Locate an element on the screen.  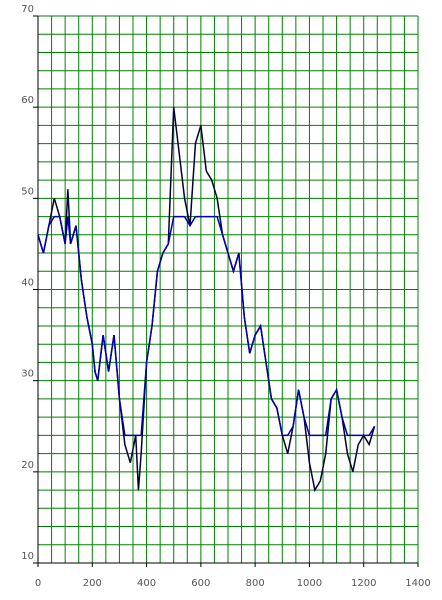
y-tick-label: 30 is located at coordinates (27, 374).